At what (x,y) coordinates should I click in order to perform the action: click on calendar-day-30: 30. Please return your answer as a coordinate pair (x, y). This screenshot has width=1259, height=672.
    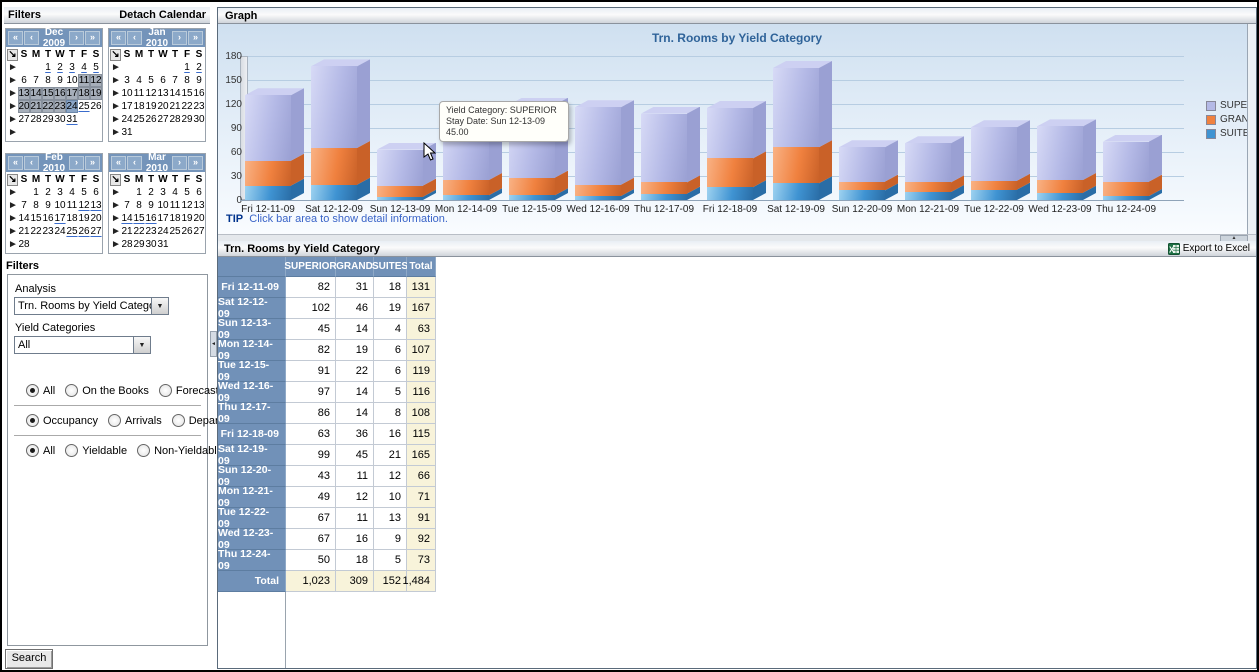
    Looking at the image, I should click on (199, 119).